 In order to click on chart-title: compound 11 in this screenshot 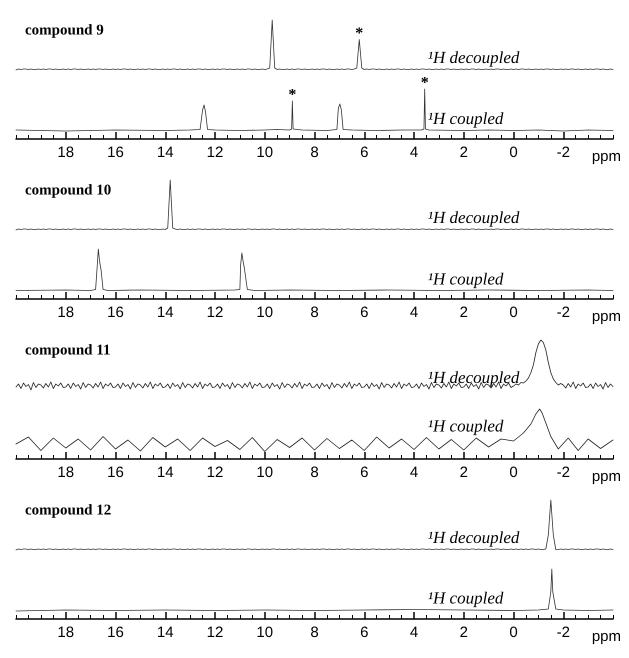, I will do `click(67, 350)`.